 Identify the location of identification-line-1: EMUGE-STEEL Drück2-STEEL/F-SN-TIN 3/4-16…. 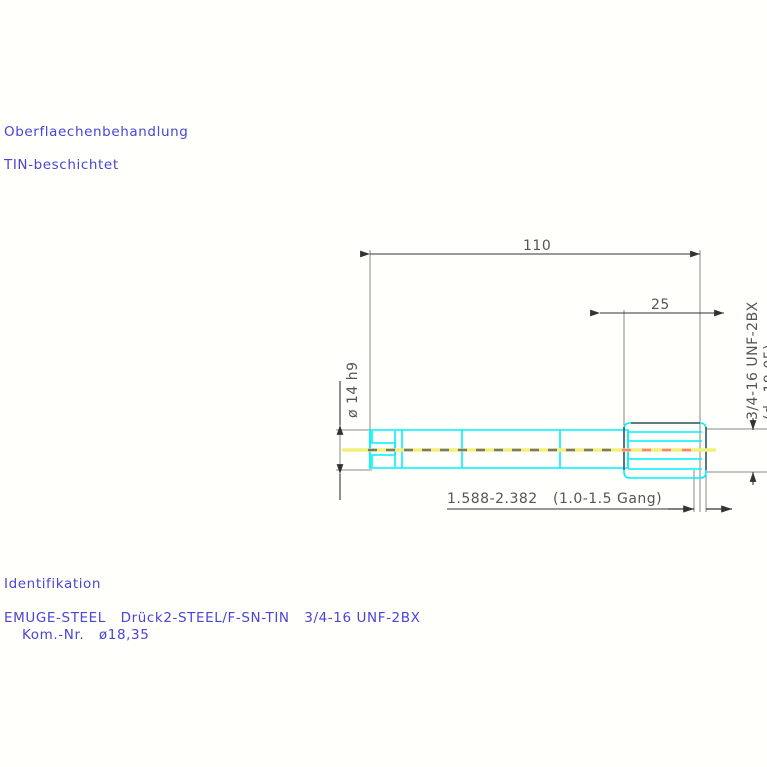
(212, 618).